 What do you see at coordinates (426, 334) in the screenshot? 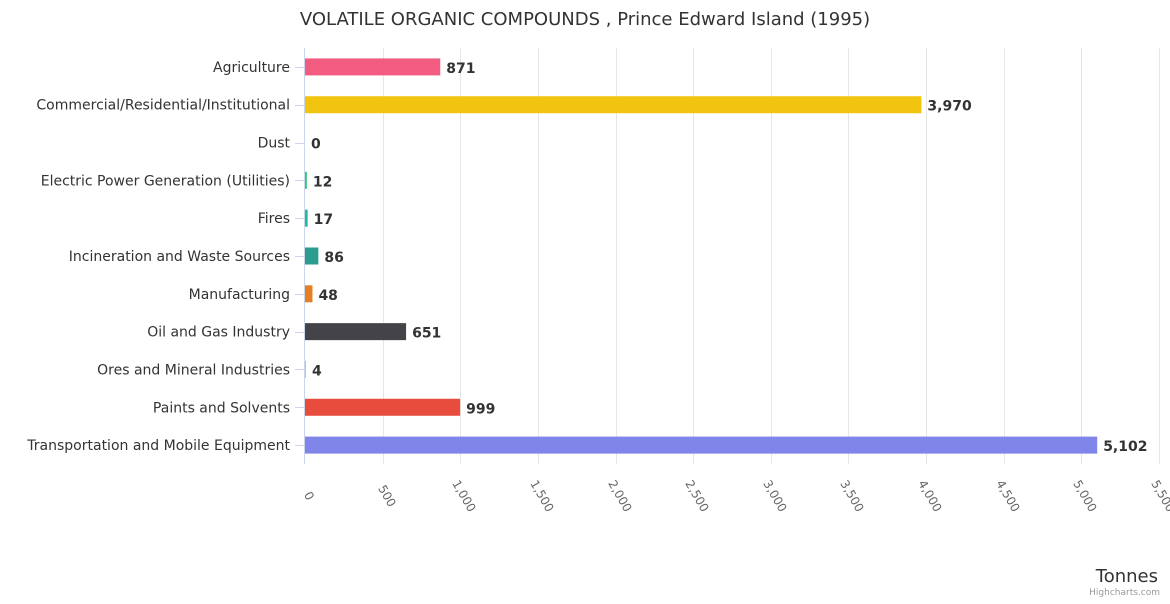
I see `data-label: 651` at bounding box center [426, 334].